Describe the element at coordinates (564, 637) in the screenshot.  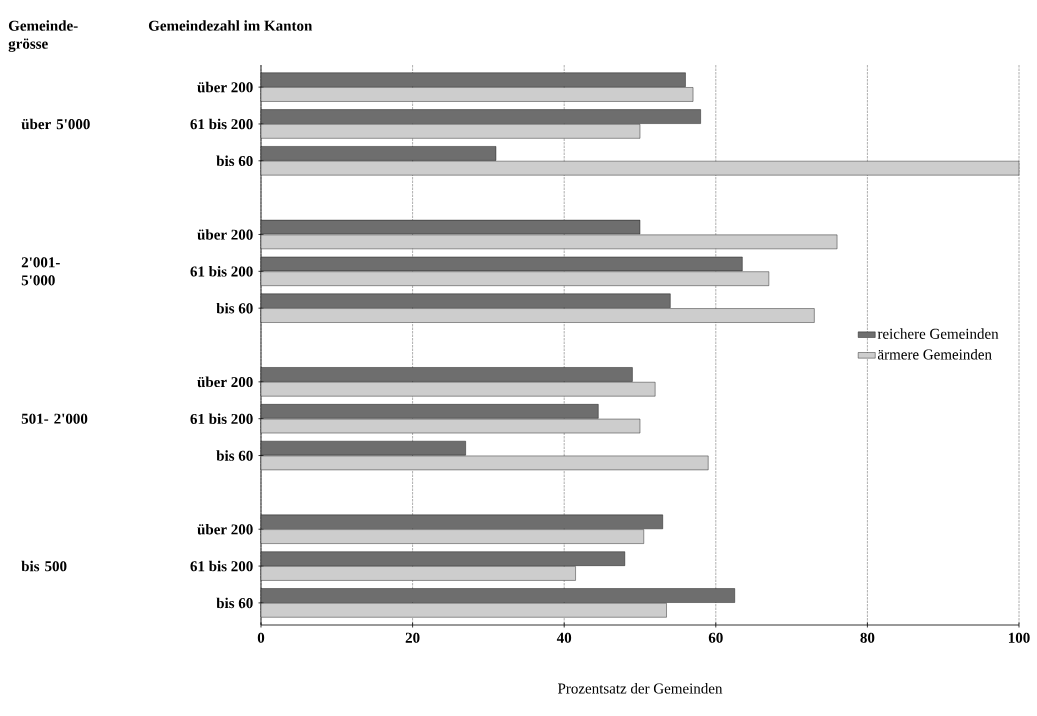
I see `x-tick-label: 40` at that location.